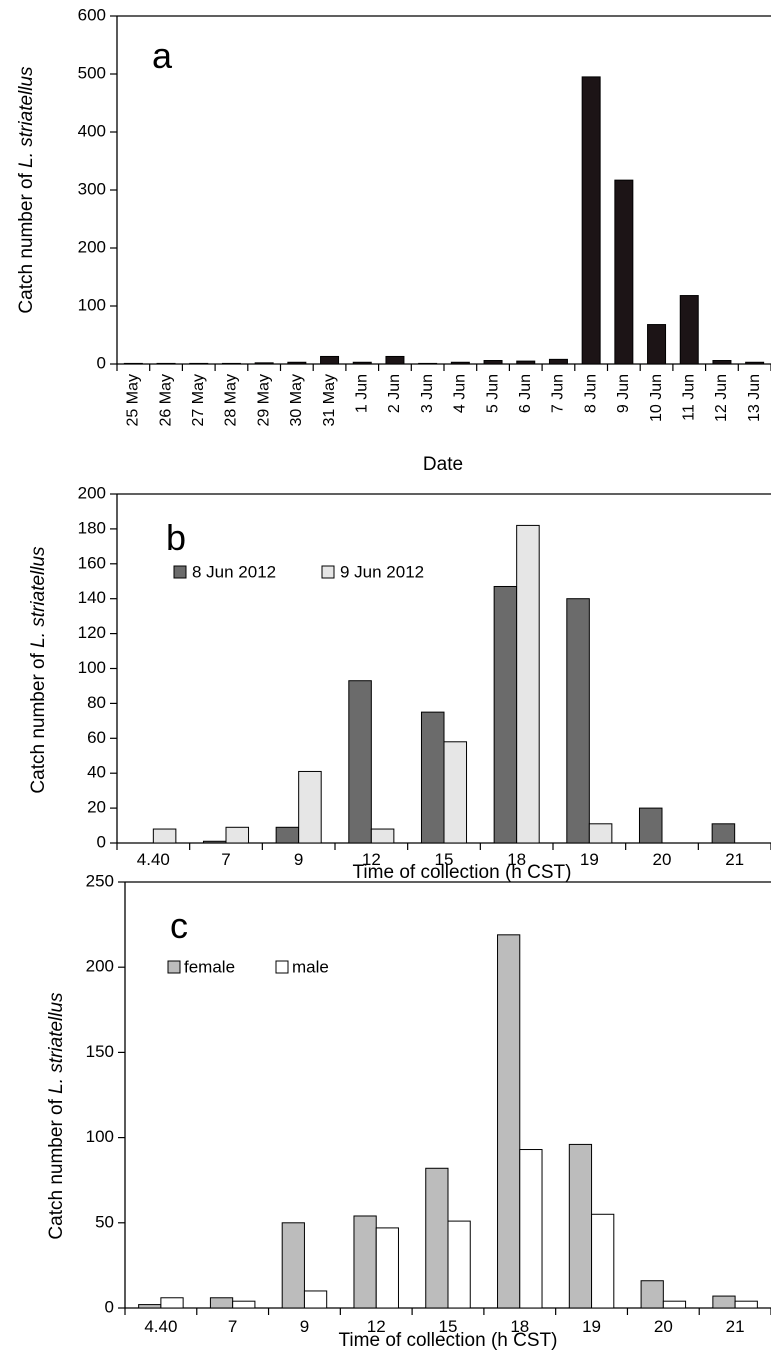 This screenshot has height=1352, width=771. Describe the element at coordinates (297, 363) in the screenshot. I see `chart-a-bar-series-30-may` at that location.